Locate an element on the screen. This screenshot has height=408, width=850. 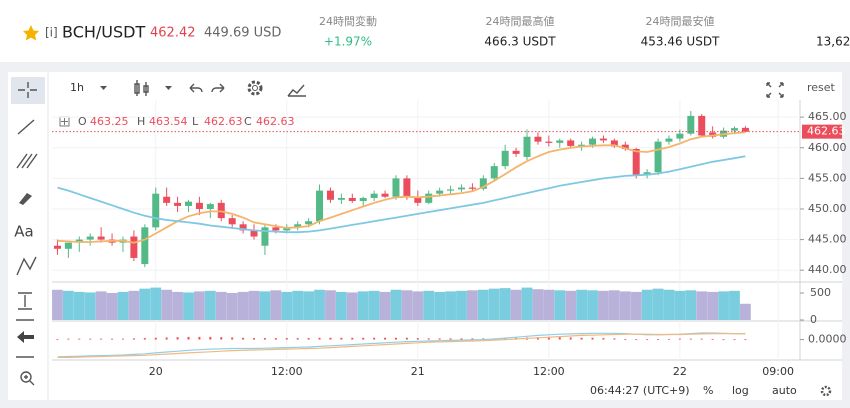
x-tick-label: 20 is located at coordinates (156, 371).